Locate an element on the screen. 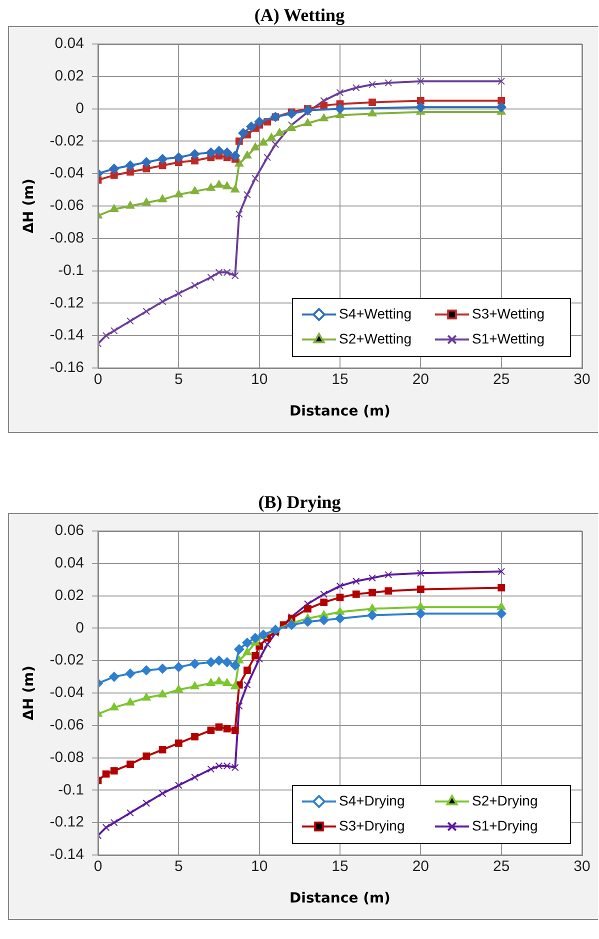 The width and height of the screenshot is (599, 939). legend-label: S4+Wetting is located at coordinates (375, 313).